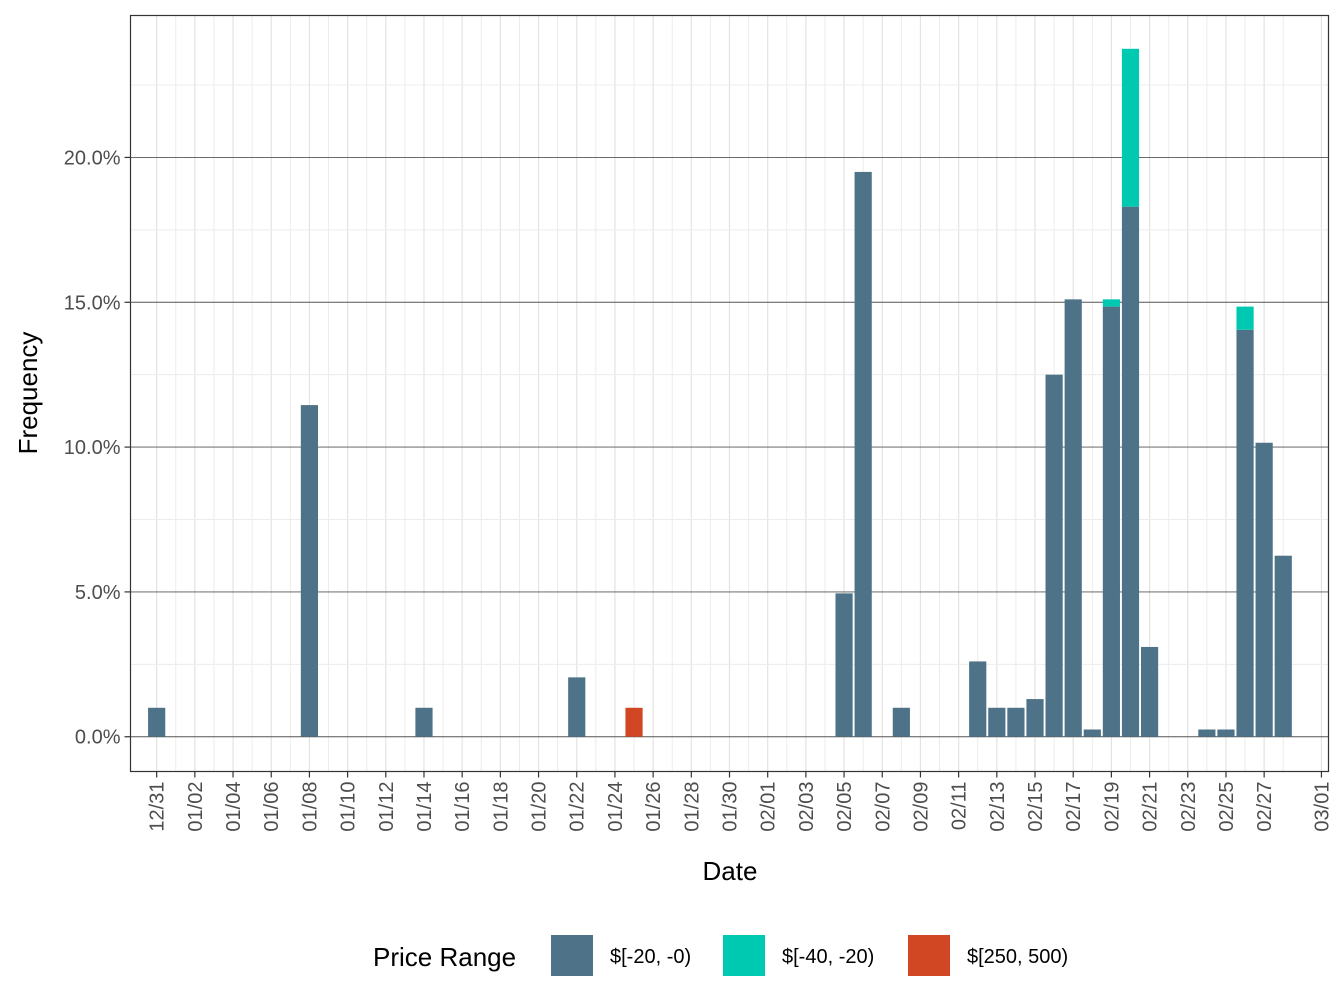  Describe the element at coordinates (845, 807) in the screenshot. I see `x-tick-label: 02/05` at that location.